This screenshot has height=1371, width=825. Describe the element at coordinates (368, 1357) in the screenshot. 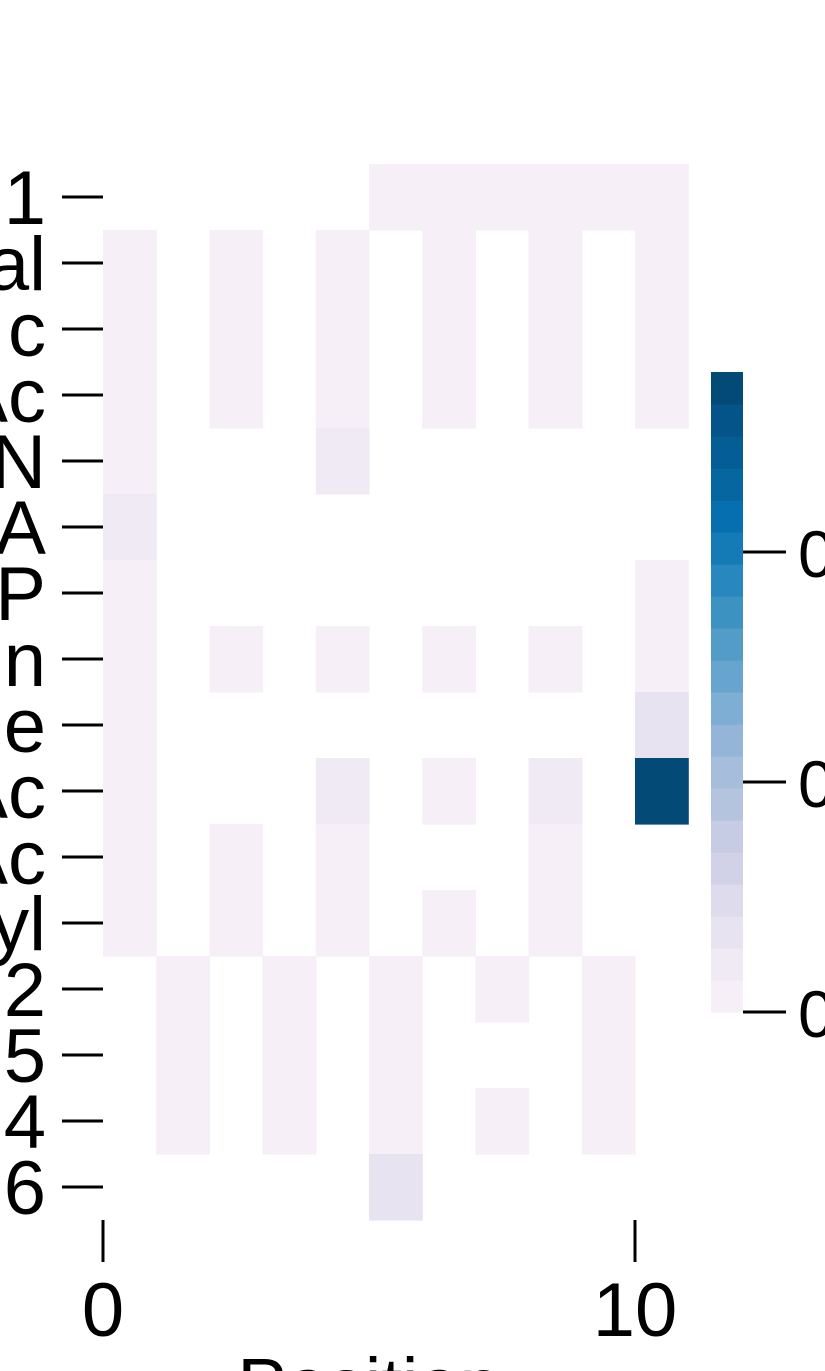

I see `x-axis-label: Position` at that location.